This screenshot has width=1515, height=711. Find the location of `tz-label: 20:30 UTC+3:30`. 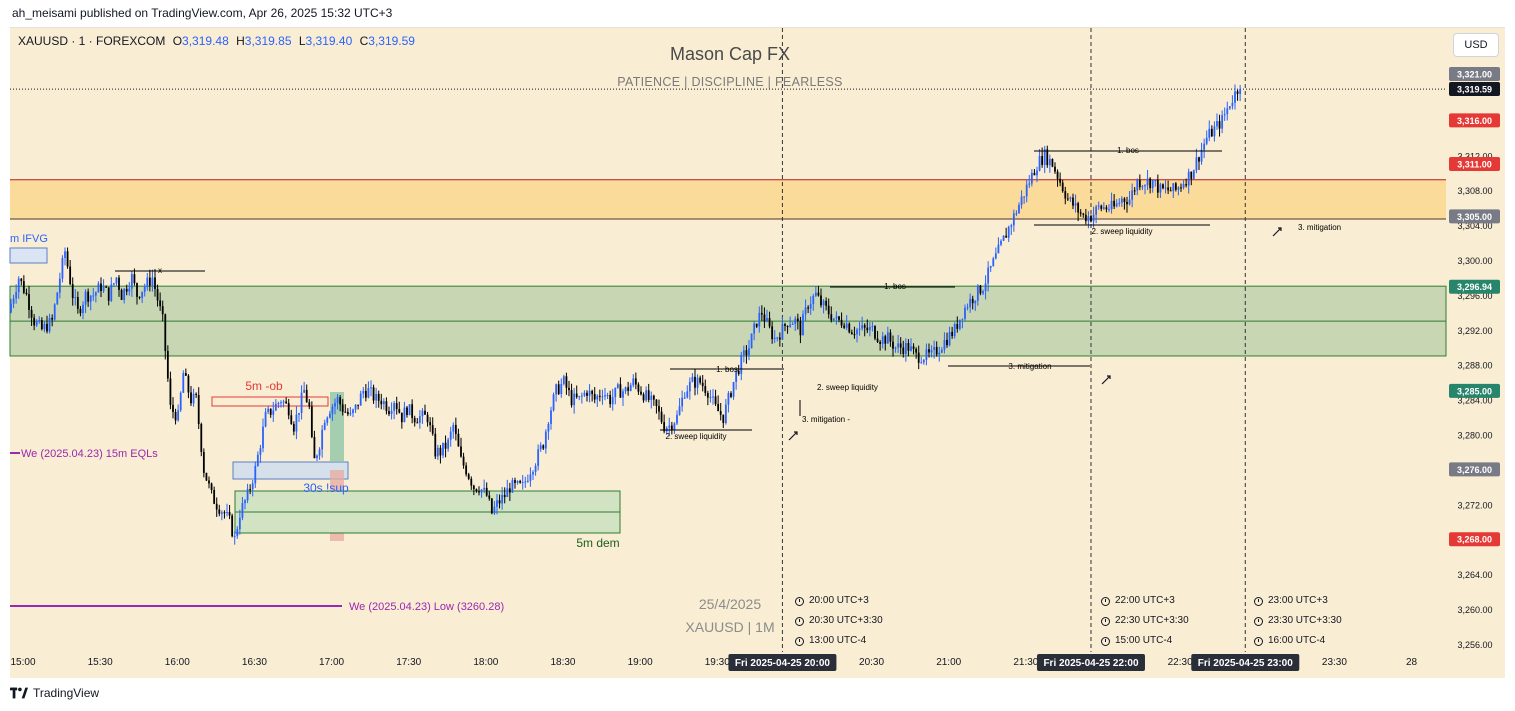

tz-label: 20:30 UTC+3:30 is located at coordinates (846, 620).